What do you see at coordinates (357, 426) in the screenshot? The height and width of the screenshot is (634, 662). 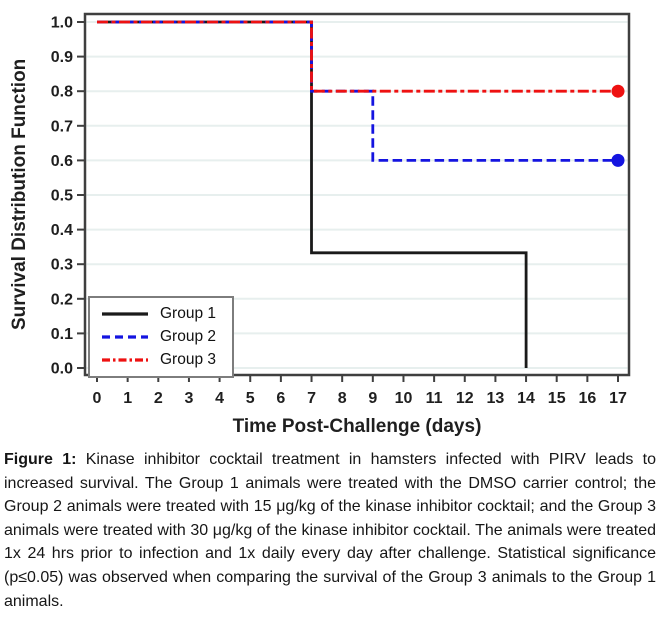 I see `x-axis-title: Time Post-Challenge (days)` at bounding box center [357, 426].